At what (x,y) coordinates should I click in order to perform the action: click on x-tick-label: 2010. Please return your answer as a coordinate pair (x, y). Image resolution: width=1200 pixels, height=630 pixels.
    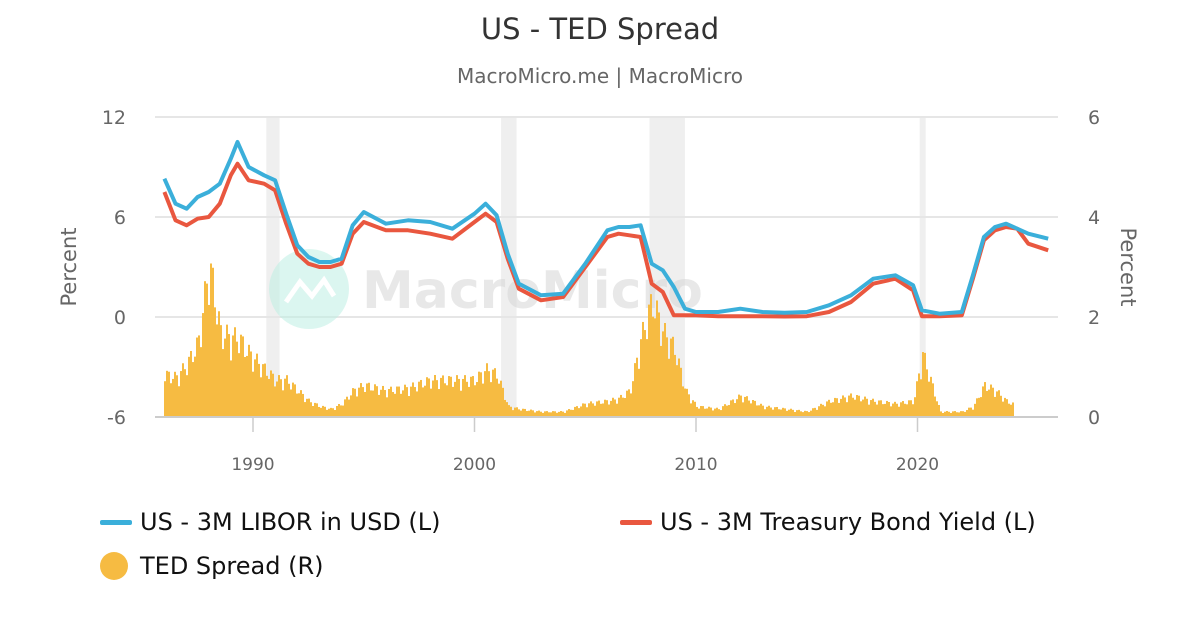
    Looking at the image, I should click on (695, 465).